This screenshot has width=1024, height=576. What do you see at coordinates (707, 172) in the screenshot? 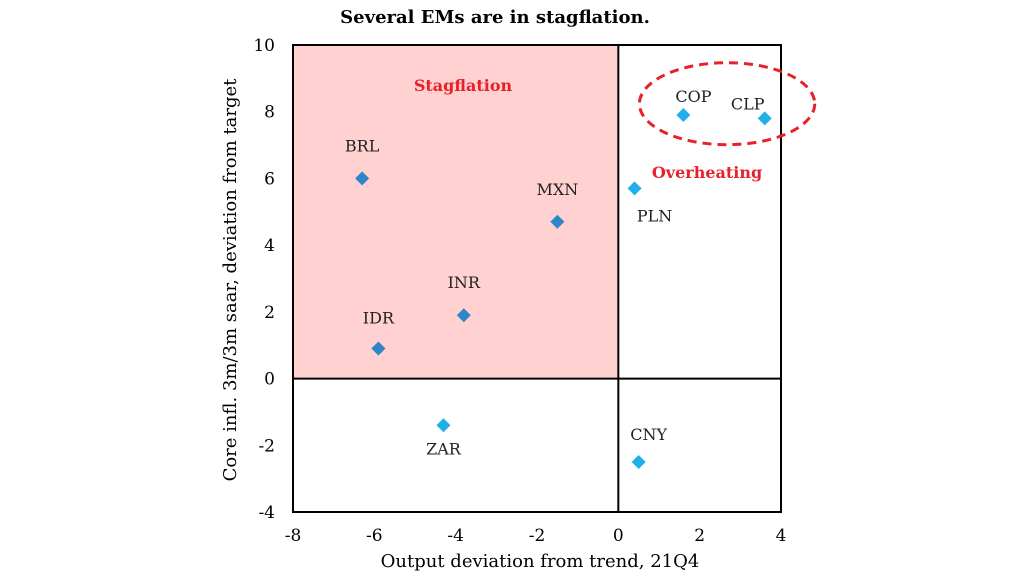
I see `overheating-label: Overheating` at bounding box center [707, 172].